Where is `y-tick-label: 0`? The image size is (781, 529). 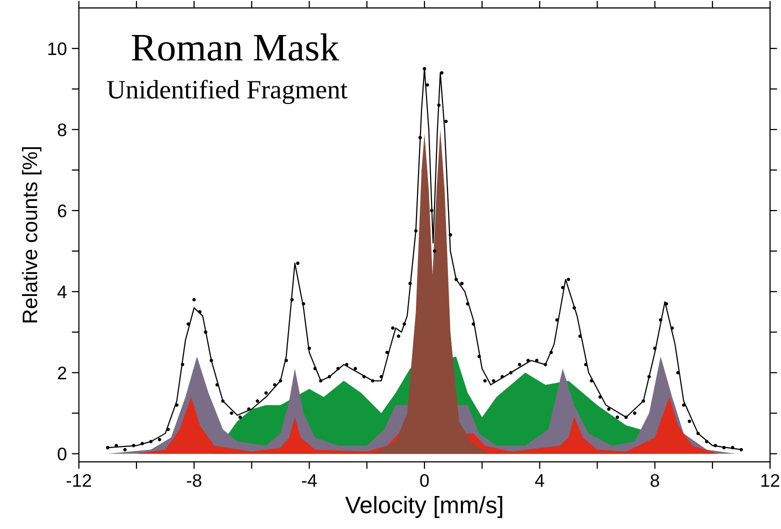 y-tick-label: 0 is located at coordinates (62, 454).